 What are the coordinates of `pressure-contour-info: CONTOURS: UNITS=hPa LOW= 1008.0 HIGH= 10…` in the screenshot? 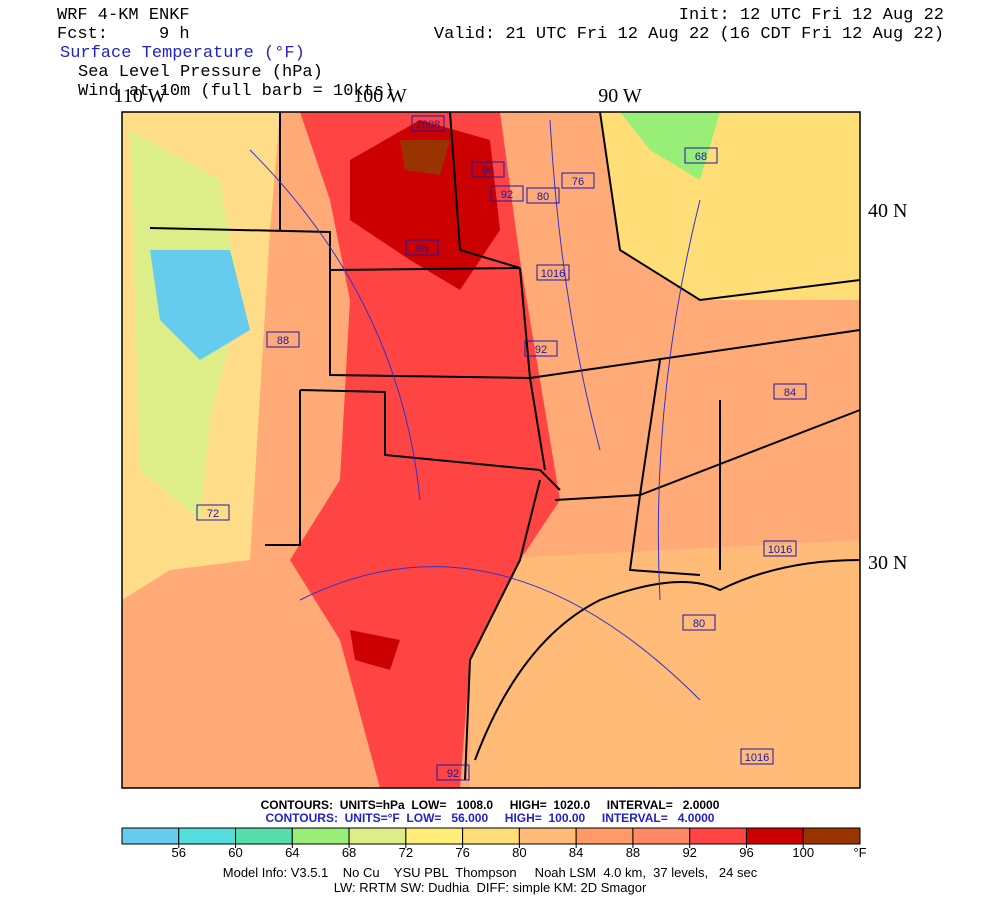 It's located at (490, 805).